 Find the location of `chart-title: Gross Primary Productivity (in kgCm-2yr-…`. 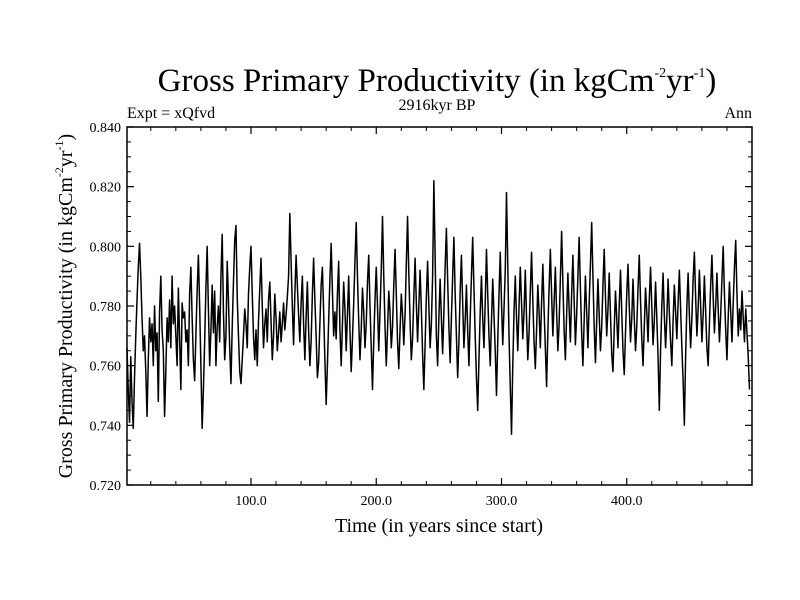

chart-title: Gross Primary Productivity (in kgCm-2yr-… is located at coordinates (437, 81).